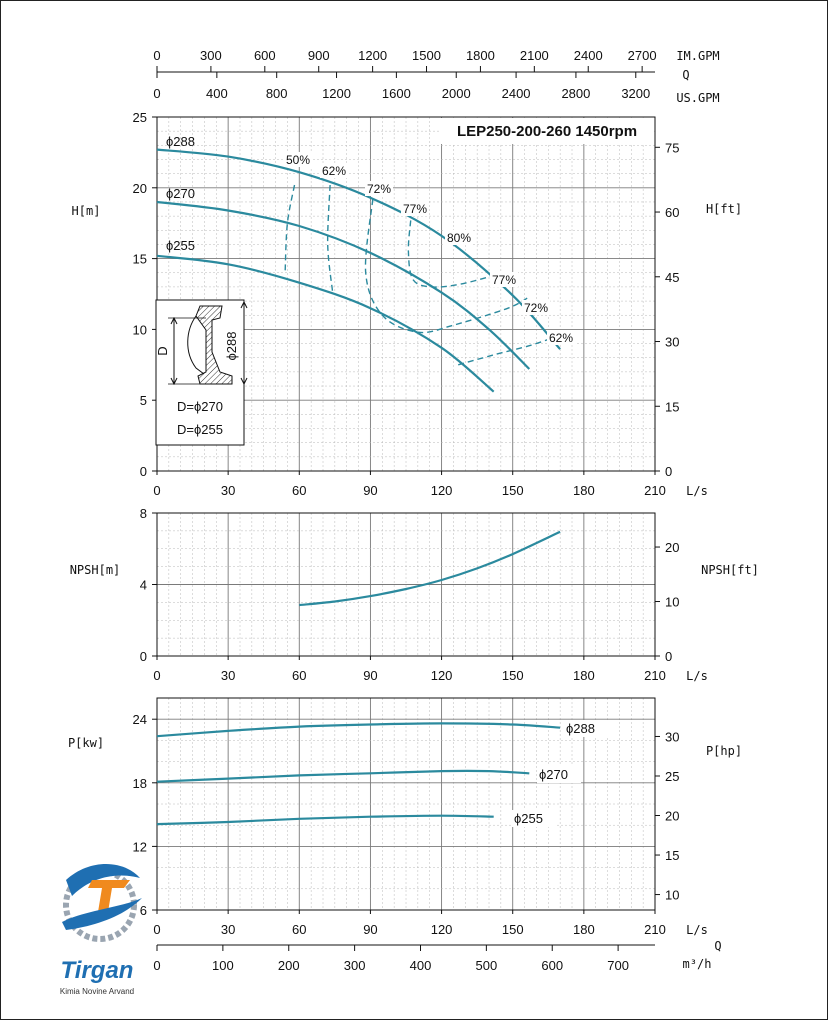  I want to click on logo-wave-icon, so click(102, 914).